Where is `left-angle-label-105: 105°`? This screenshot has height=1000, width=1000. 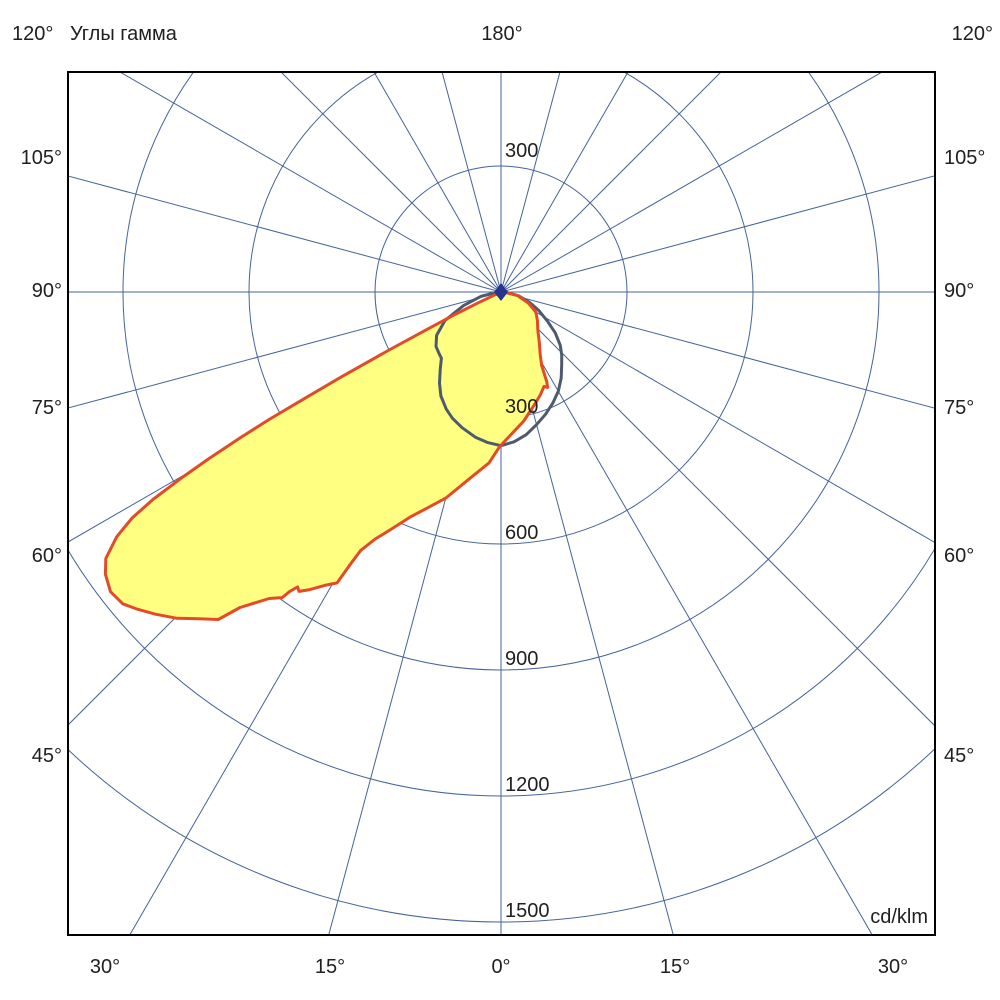
left-angle-label-105: 105° is located at coordinates (41, 158).